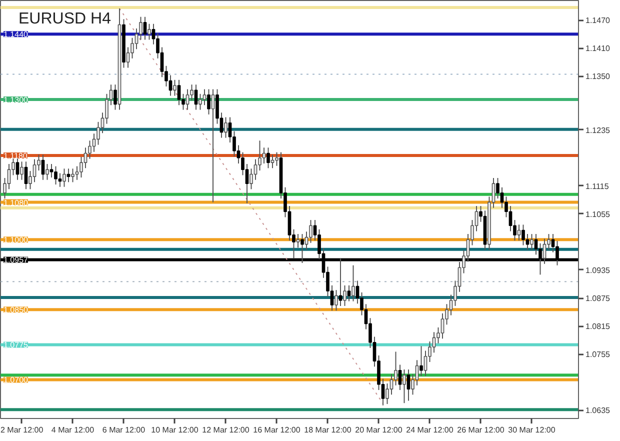 This screenshot has height=441, width=620. What do you see at coordinates (598, 49) in the screenshot?
I see `y-tick-label: 1.1410` at bounding box center [598, 49].